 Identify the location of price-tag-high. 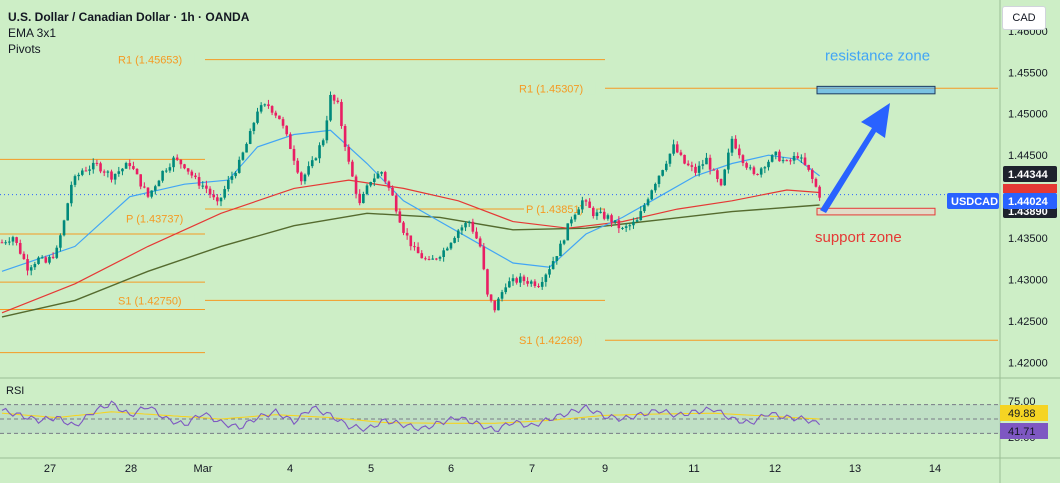
(1030, 174).